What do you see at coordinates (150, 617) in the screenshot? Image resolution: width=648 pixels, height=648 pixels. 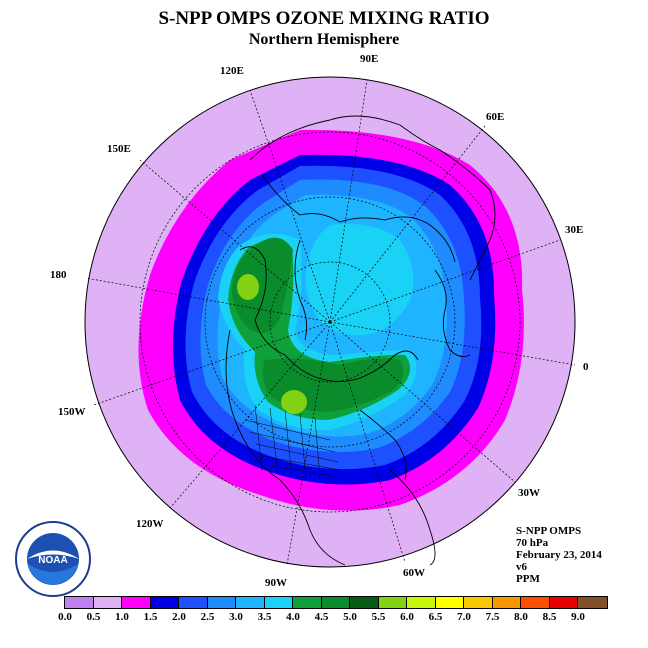 I see `colorbar-tick-label: 1.5` at bounding box center [150, 617].